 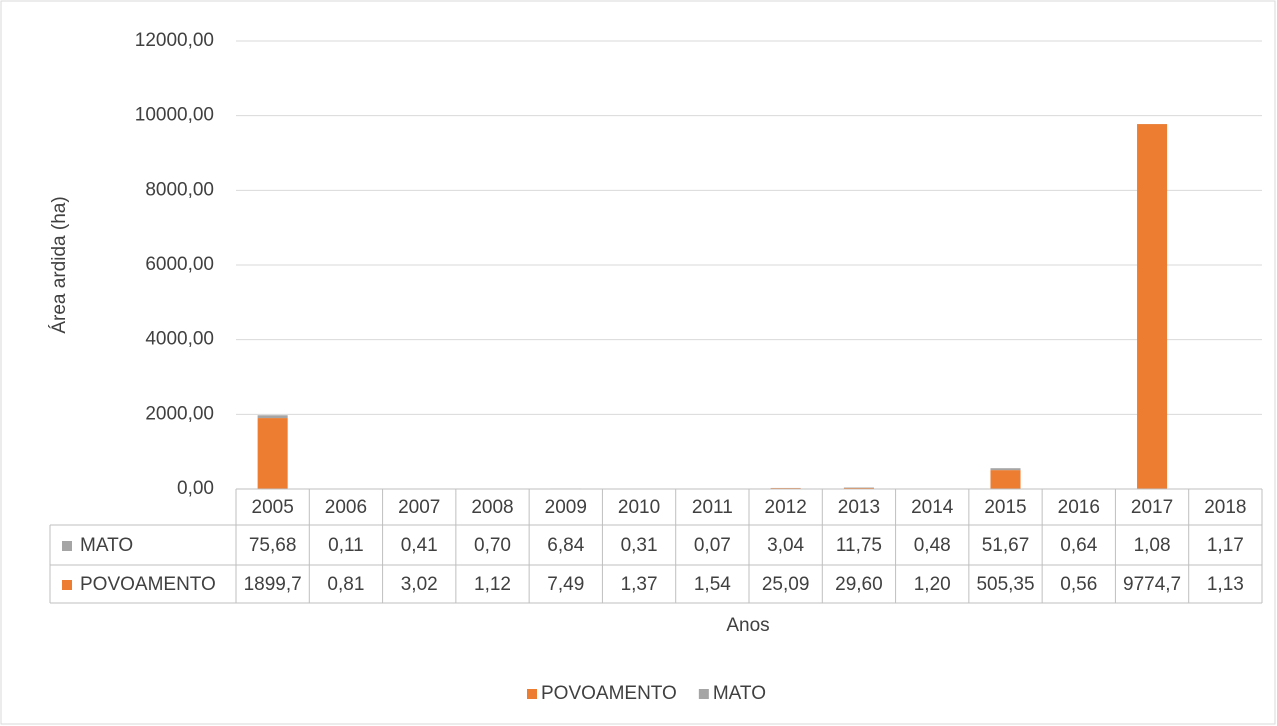 What do you see at coordinates (1078, 545) in the screenshot?
I see `data-label: 0,64` at bounding box center [1078, 545].